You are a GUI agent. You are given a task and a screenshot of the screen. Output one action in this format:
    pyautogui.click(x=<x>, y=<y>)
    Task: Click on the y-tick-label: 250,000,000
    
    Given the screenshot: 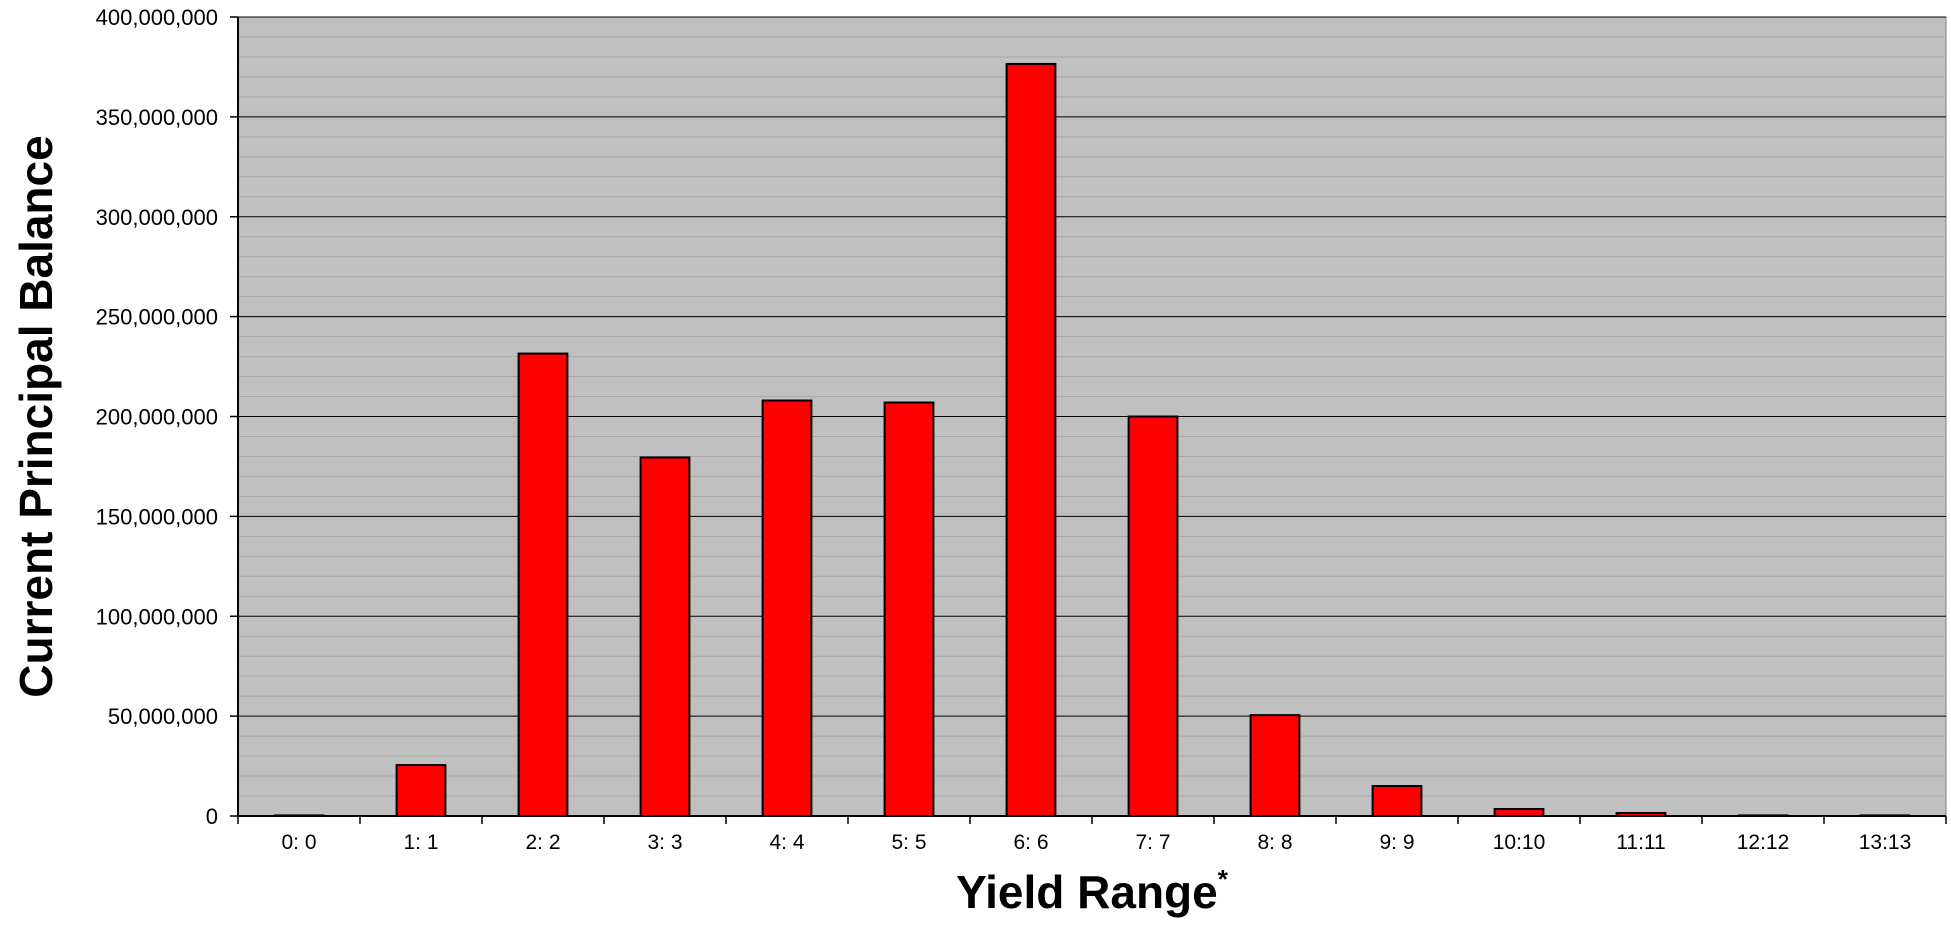 What is the action you would take?
    pyautogui.click(x=157, y=317)
    